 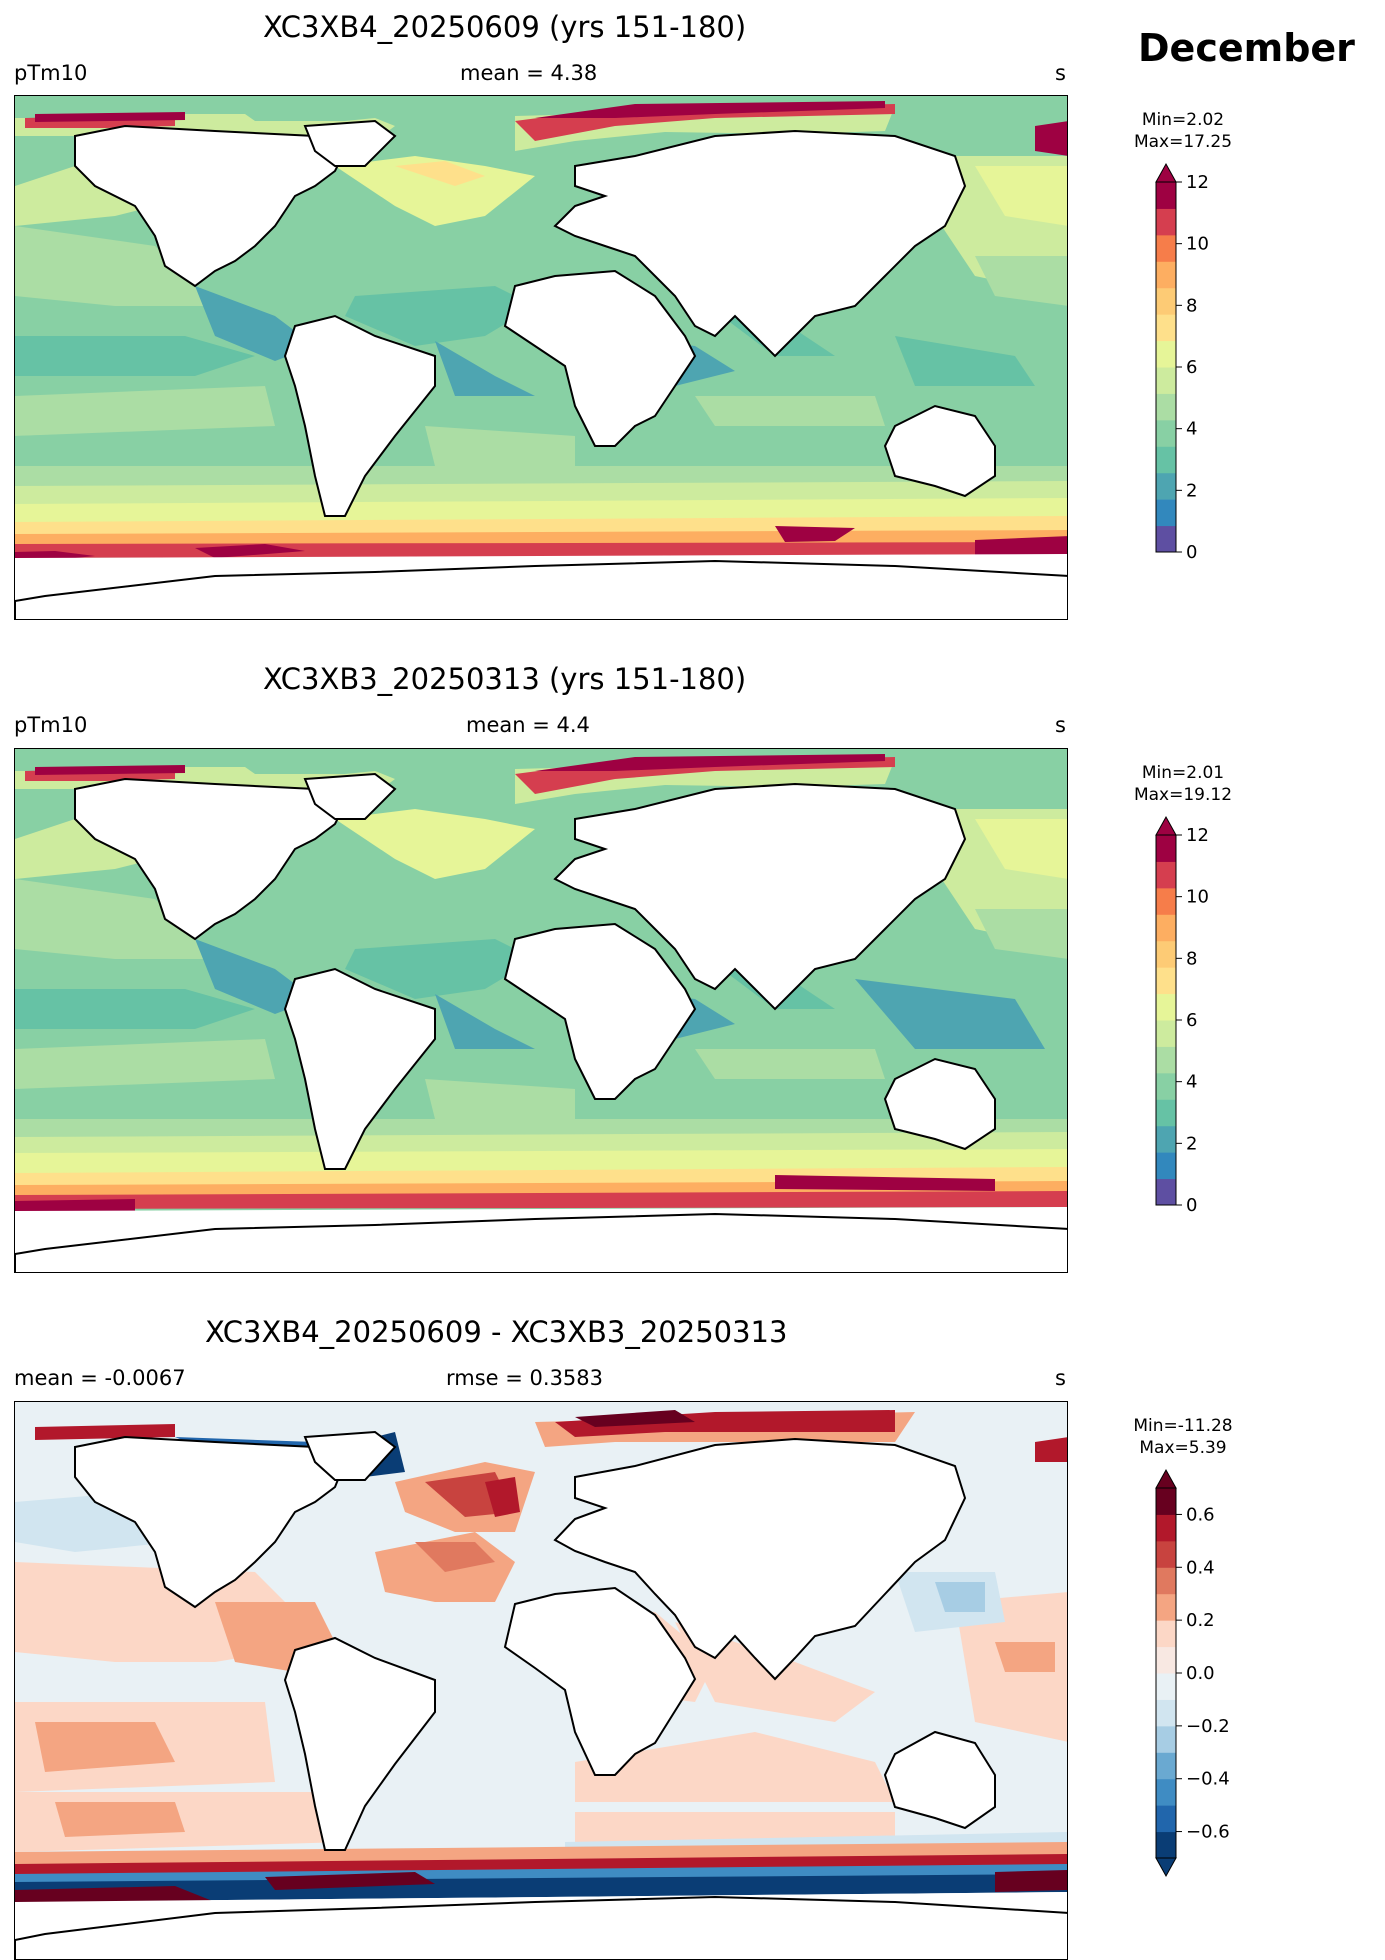 I want to click on colorbar-tick-label: 0.4, so click(x=1200, y=1567).